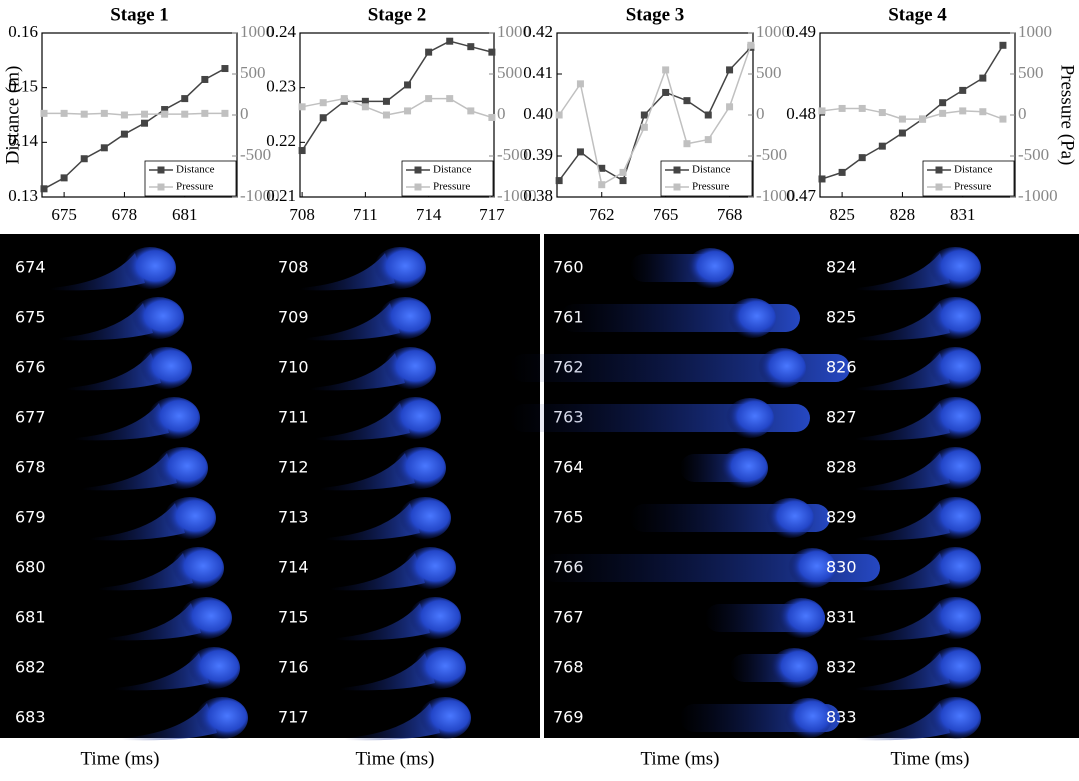 The image size is (1079, 781). Describe the element at coordinates (30, 417) in the screenshot. I see `frame-label: 677` at that location.